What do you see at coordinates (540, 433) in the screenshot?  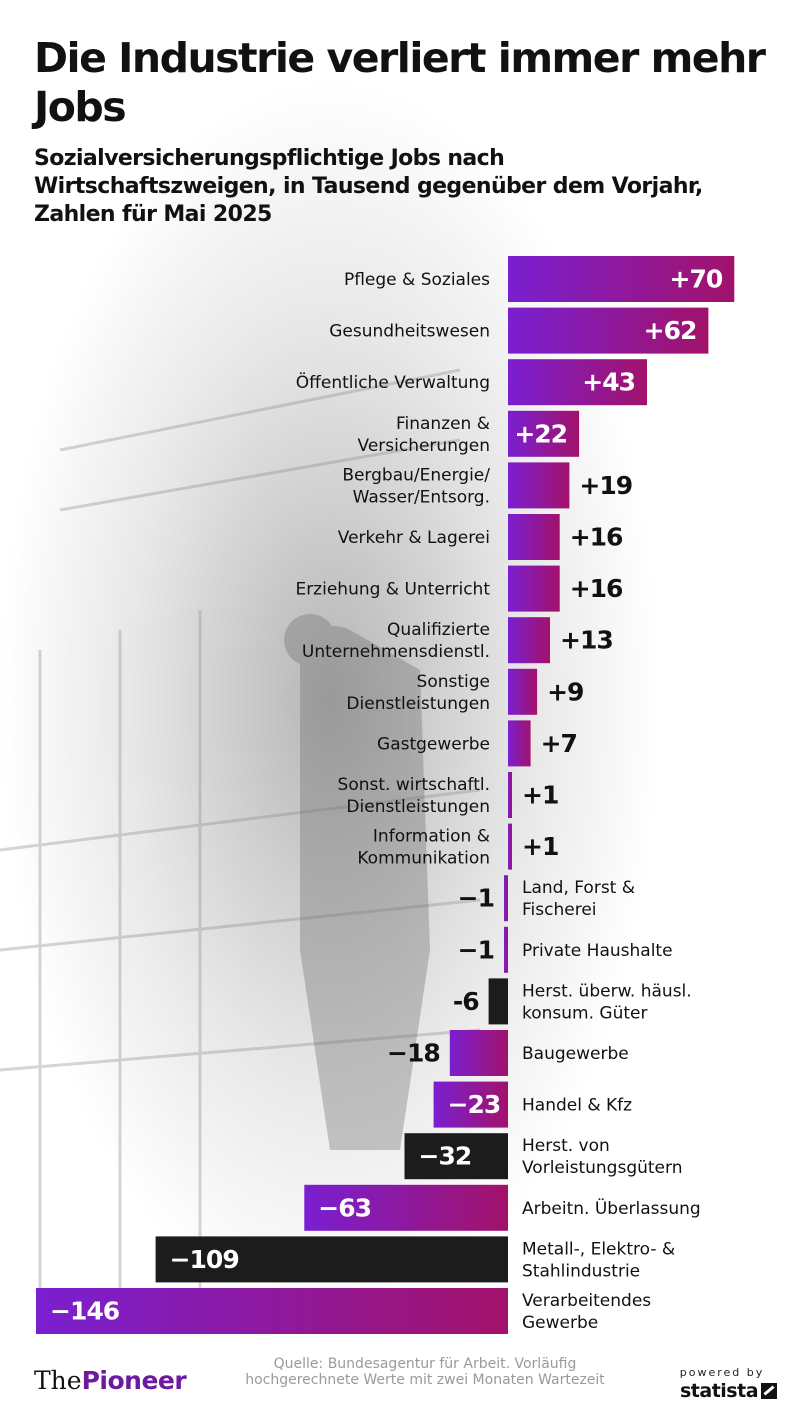 I see `value-label: +22` at bounding box center [540, 433].